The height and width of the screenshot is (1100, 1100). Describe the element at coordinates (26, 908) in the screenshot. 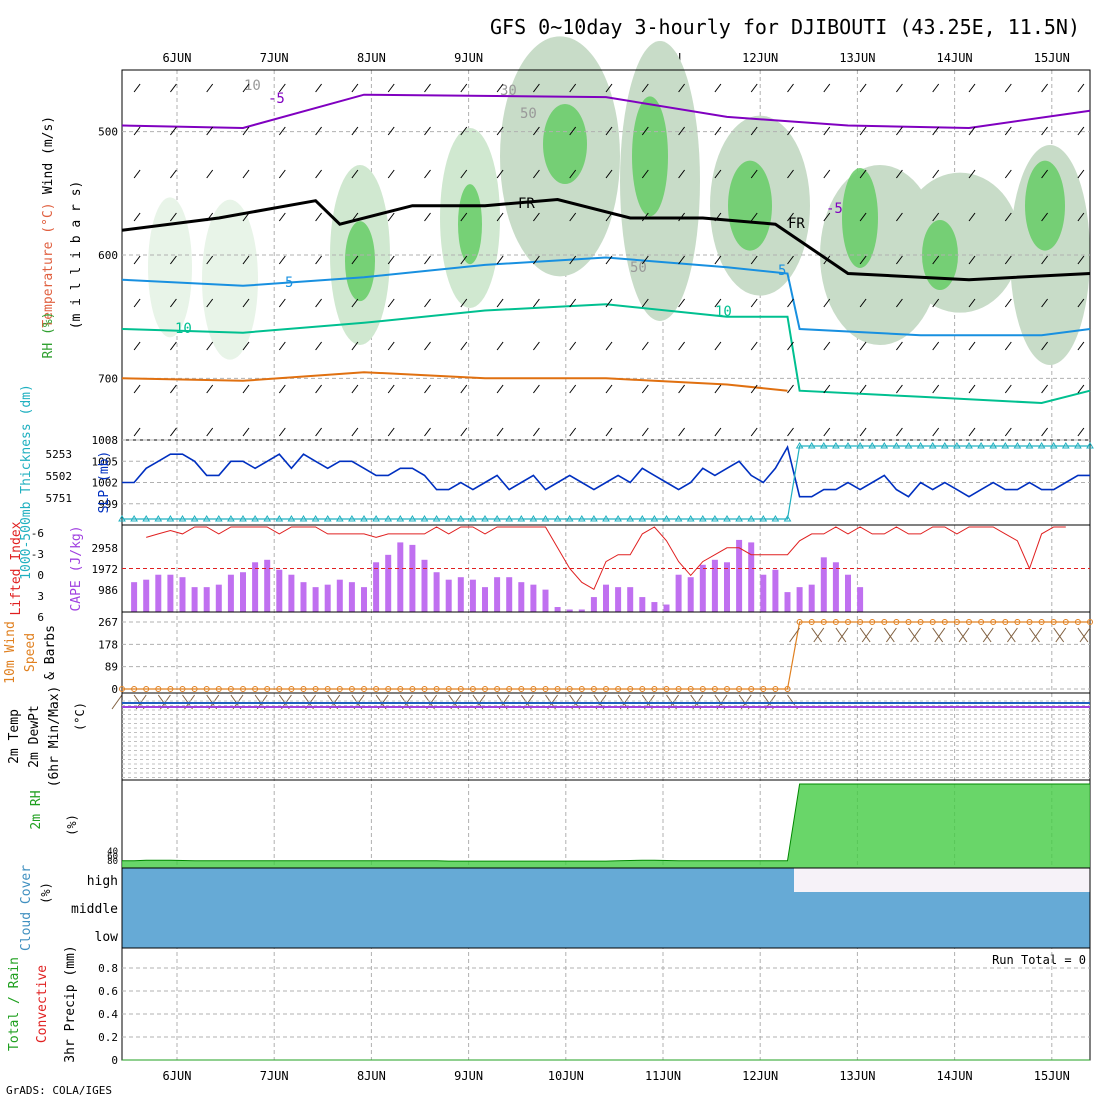

I see `cloud-ylabel: Cloud Cover` at that location.